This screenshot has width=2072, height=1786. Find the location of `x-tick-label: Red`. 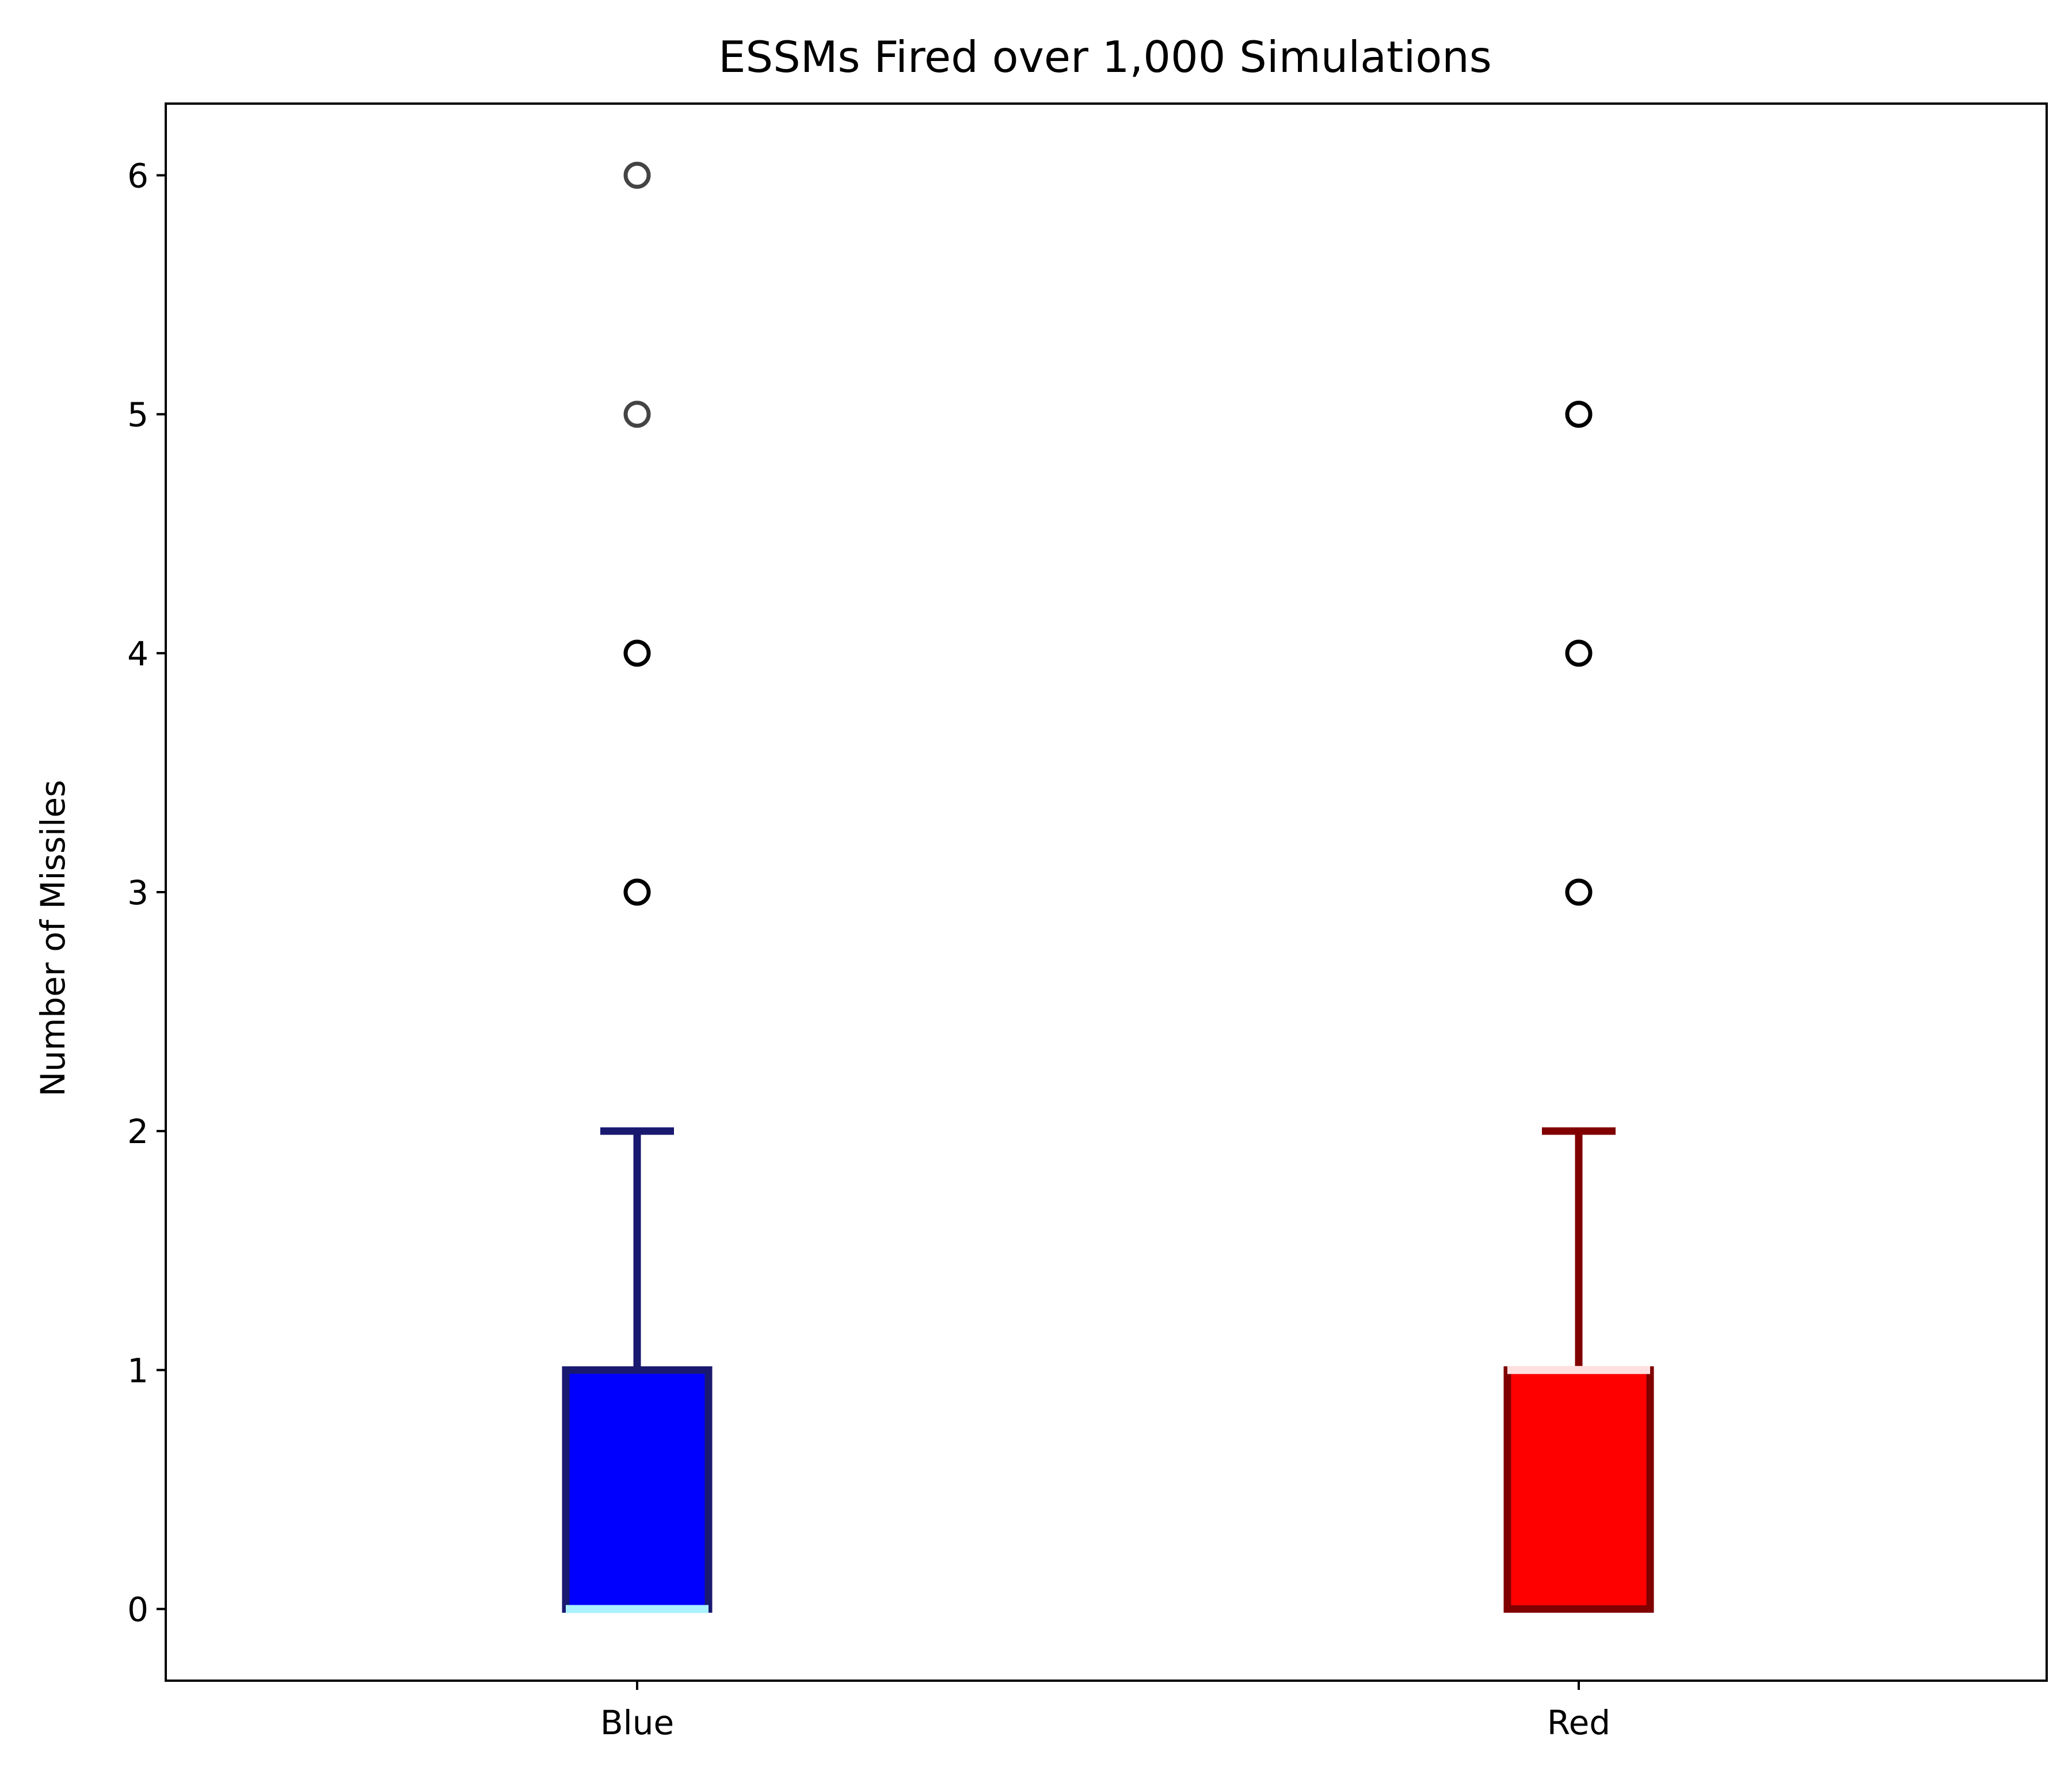

x-tick-label: Red is located at coordinates (1578, 1723).